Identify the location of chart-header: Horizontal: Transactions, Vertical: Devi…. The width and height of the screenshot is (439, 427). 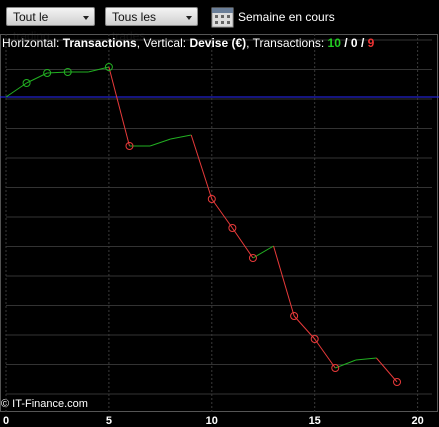
(188, 43).